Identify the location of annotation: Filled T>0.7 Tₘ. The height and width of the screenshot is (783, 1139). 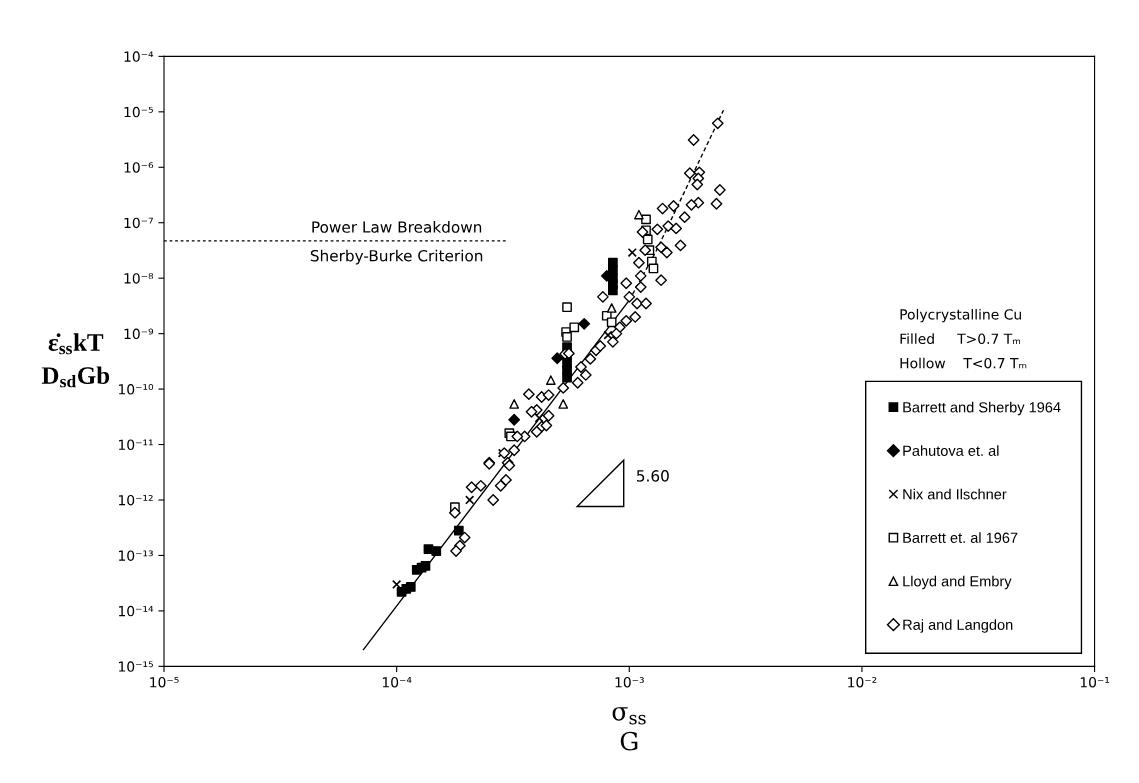
(960, 339).